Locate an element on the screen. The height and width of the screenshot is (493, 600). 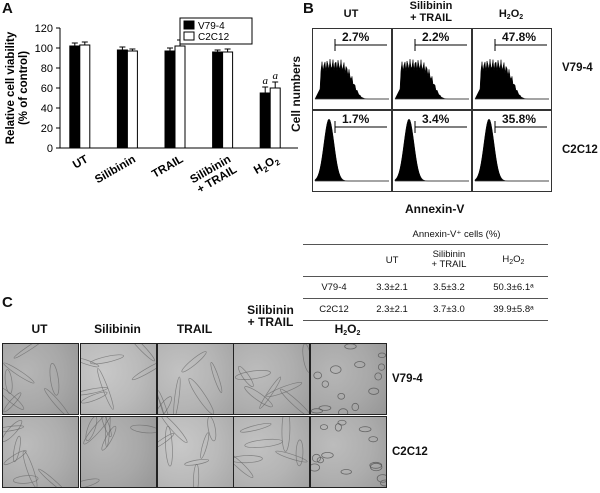
gate-percentage: 1.7% is located at coordinates (356, 119).